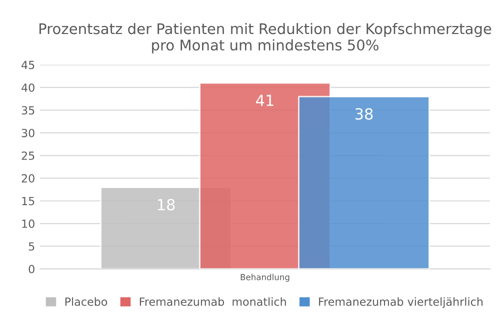  I want to click on y-tick-label: 10, so click(28, 224).